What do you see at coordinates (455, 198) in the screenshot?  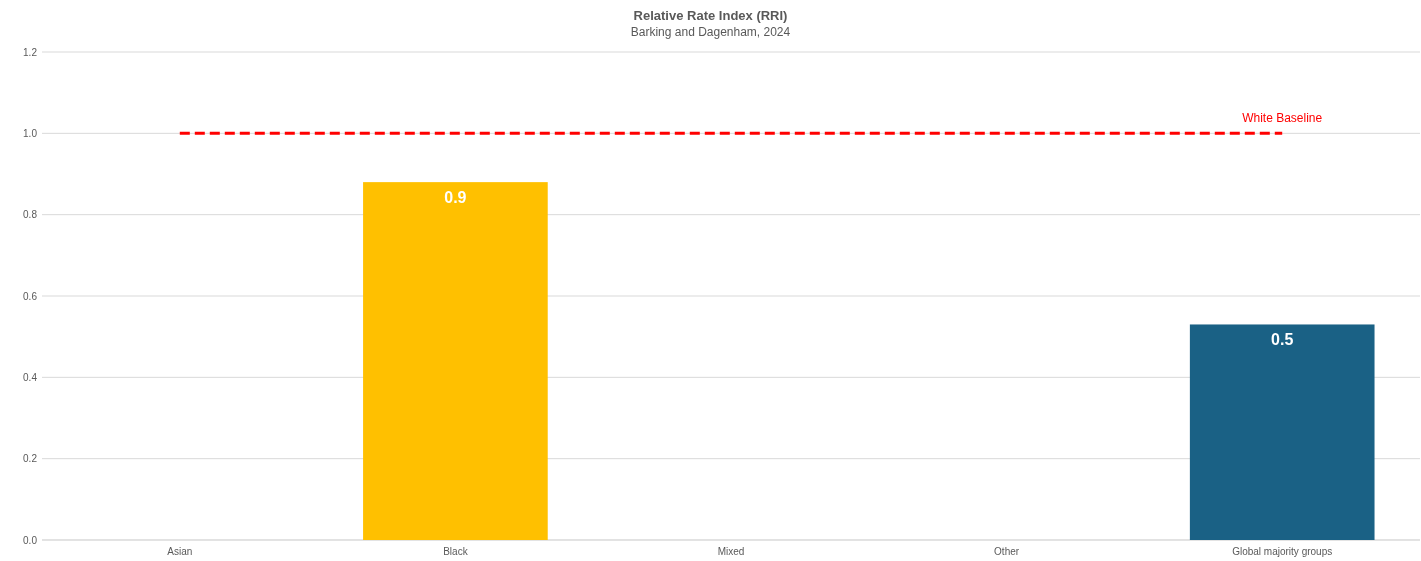 I see `data-label: 0.9` at bounding box center [455, 198].